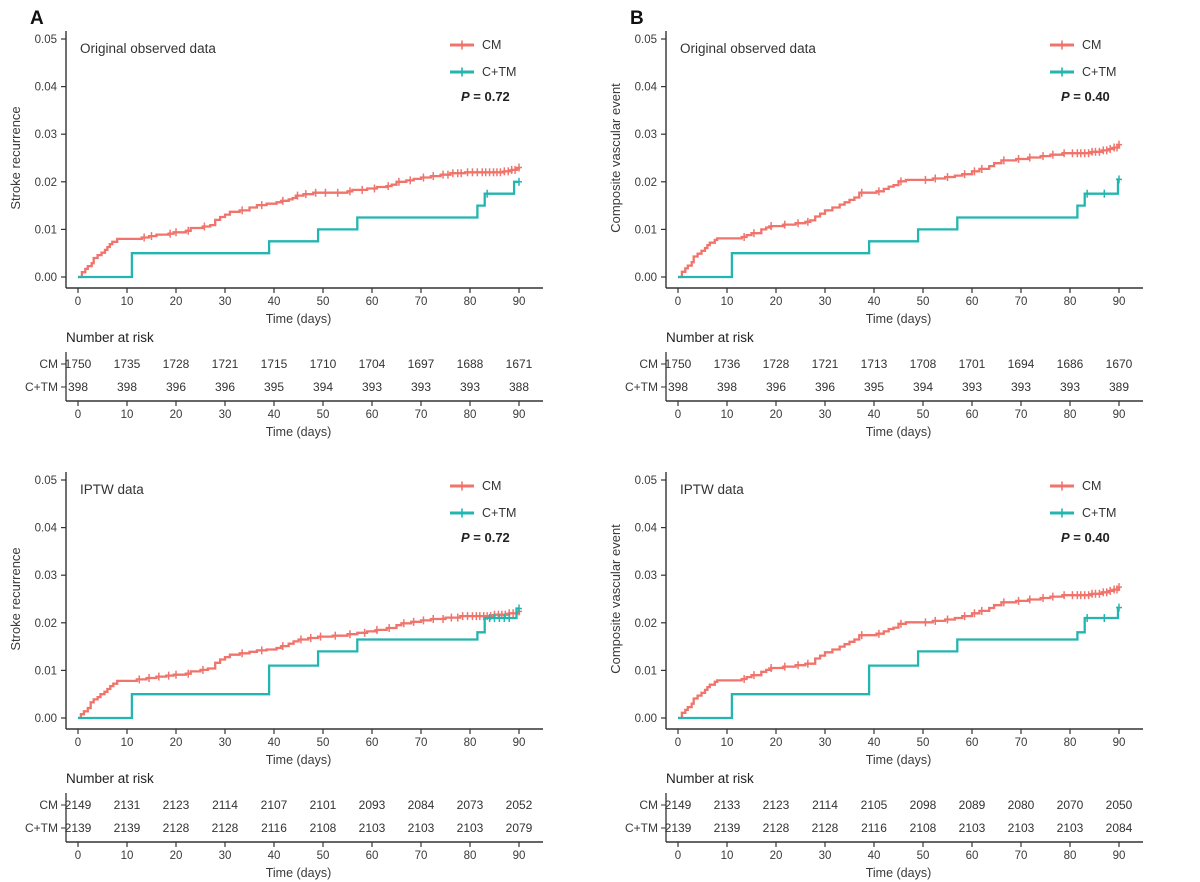  What do you see at coordinates (923, 387) in the screenshot?
I see `risk-value: 394` at bounding box center [923, 387].